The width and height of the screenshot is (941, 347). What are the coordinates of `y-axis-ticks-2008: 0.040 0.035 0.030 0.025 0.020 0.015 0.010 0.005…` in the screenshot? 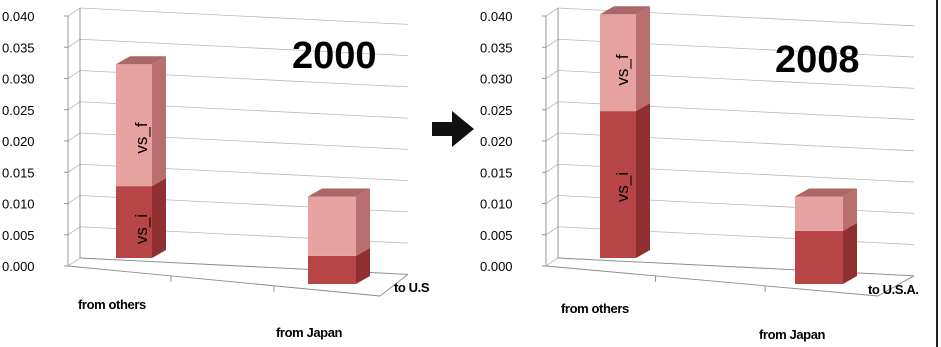 It's located at (513, 141).